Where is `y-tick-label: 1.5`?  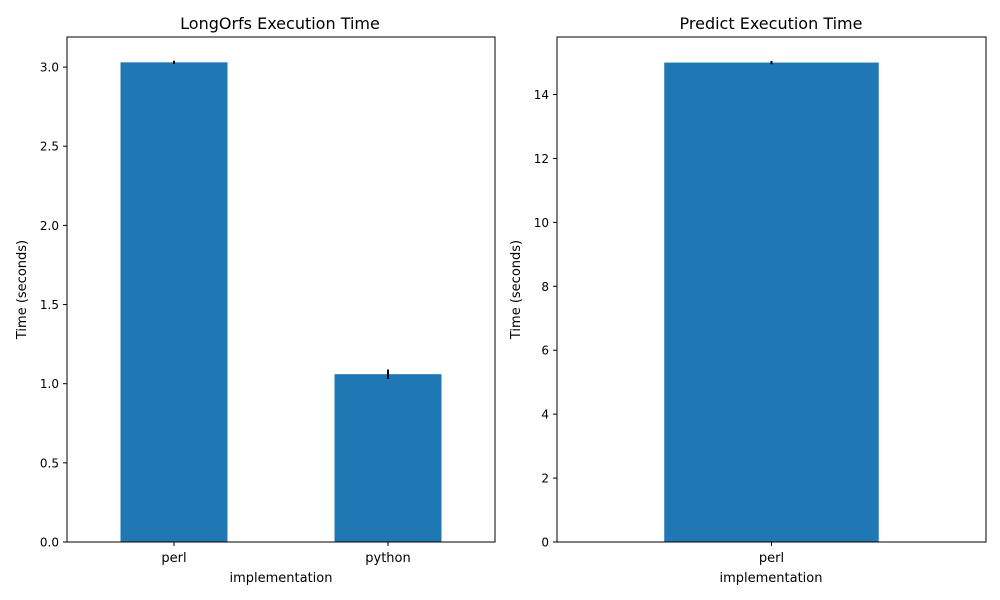 y-tick-label: 1.5 is located at coordinates (49, 305).